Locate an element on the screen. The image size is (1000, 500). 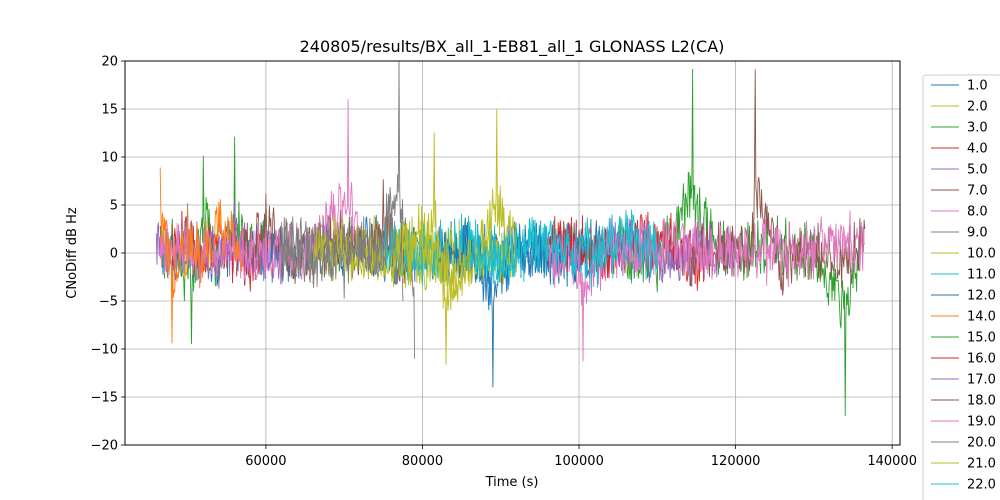
x-tick-label: 60000 is located at coordinates (265, 461).